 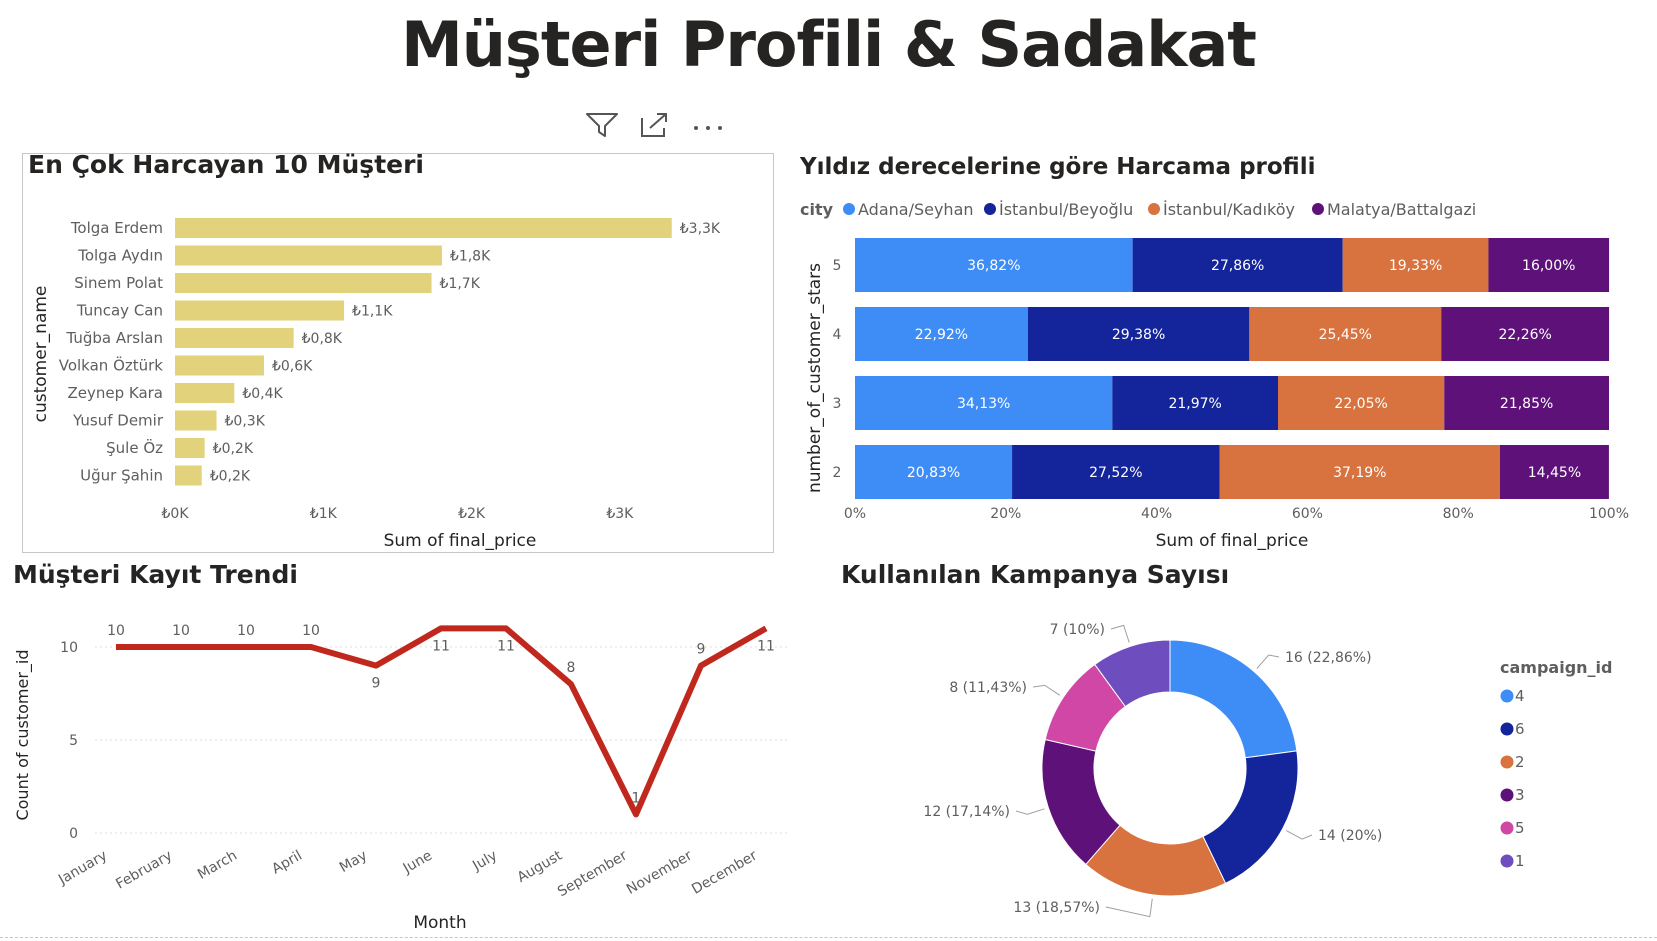 What do you see at coordinates (116, 228) in the screenshot?
I see `category-label: Tolga Erdem` at bounding box center [116, 228].